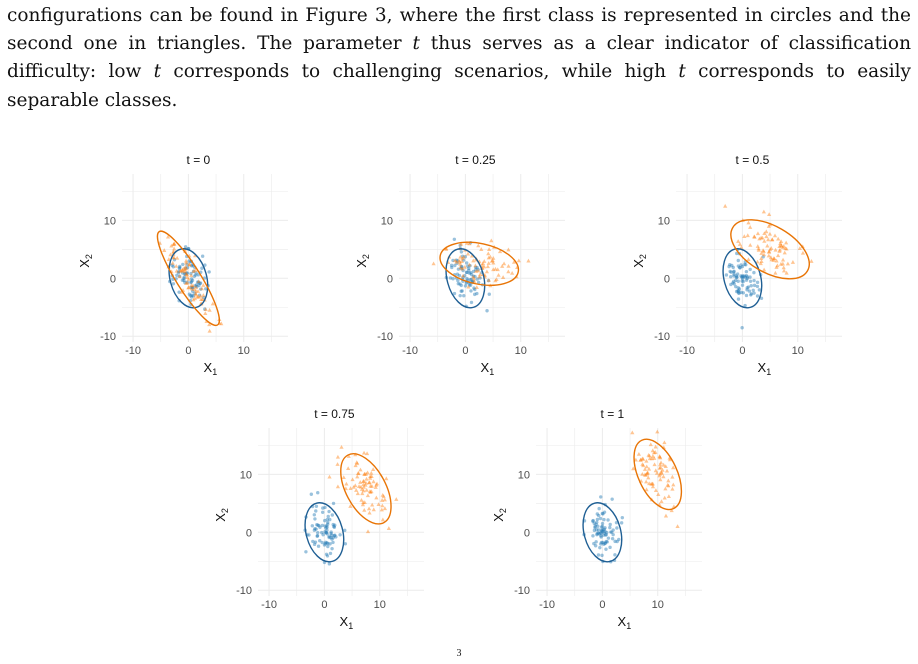  What do you see at coordinates (503, 510) in the screenshot?
I see `y-axis-label-sub: 2` at bounding box center [503, 510].